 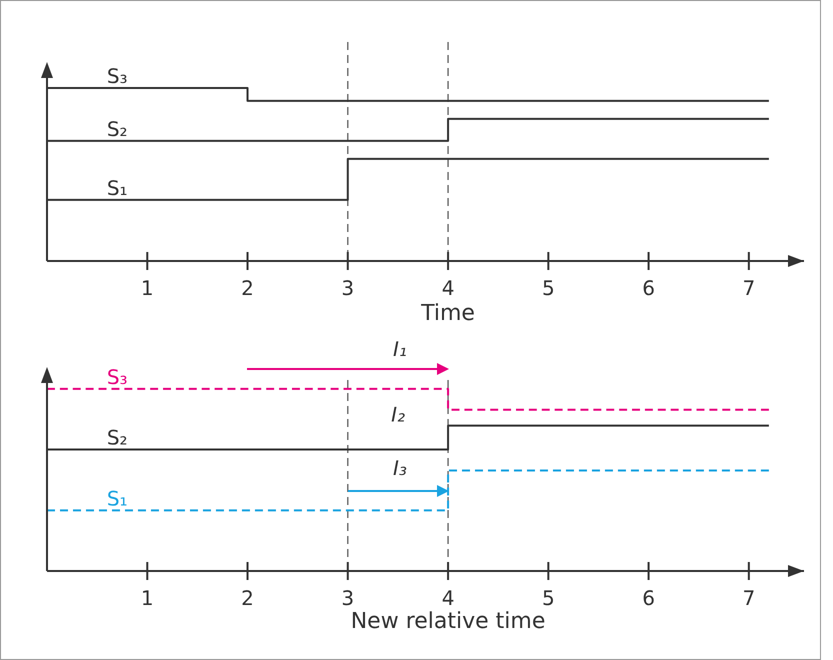 I want to click on annotation: I₃, so click(x=400, y=468).